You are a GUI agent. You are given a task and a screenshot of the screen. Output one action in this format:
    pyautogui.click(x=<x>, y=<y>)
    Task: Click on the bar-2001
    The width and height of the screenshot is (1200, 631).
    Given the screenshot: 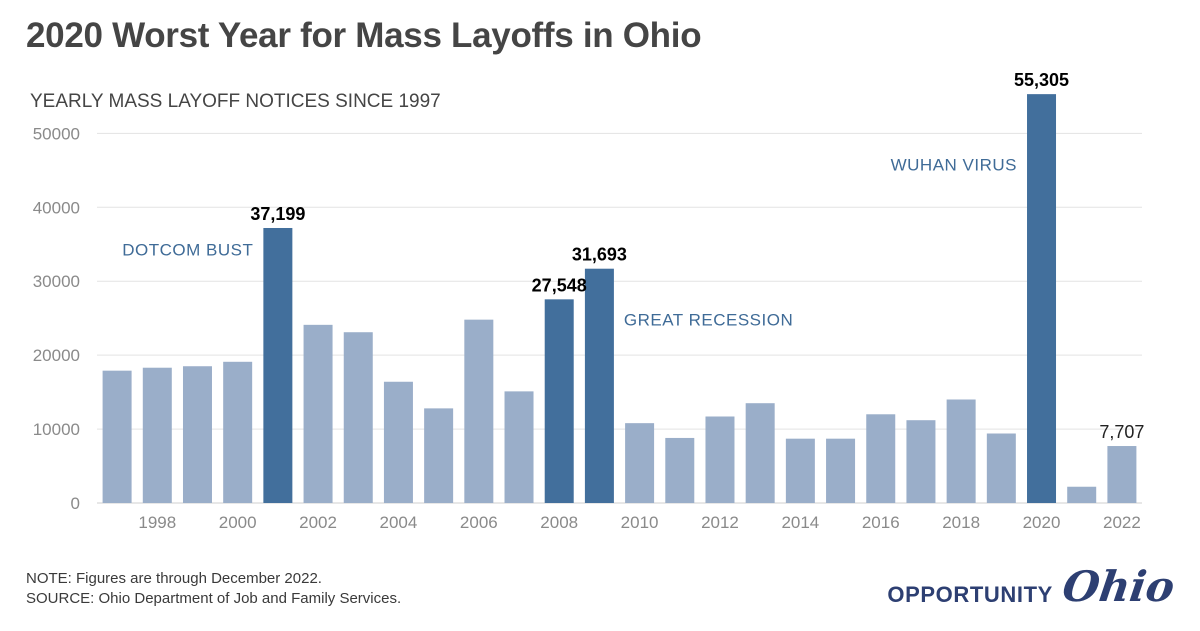 What is the action you would take?
    pyautogui.click(x=278, y=365)
    